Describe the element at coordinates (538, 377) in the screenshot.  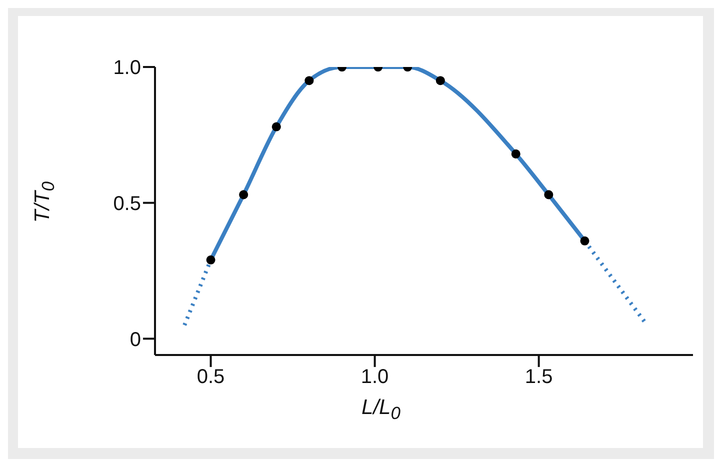
I see `x-tick-label: 1.5` at that location.